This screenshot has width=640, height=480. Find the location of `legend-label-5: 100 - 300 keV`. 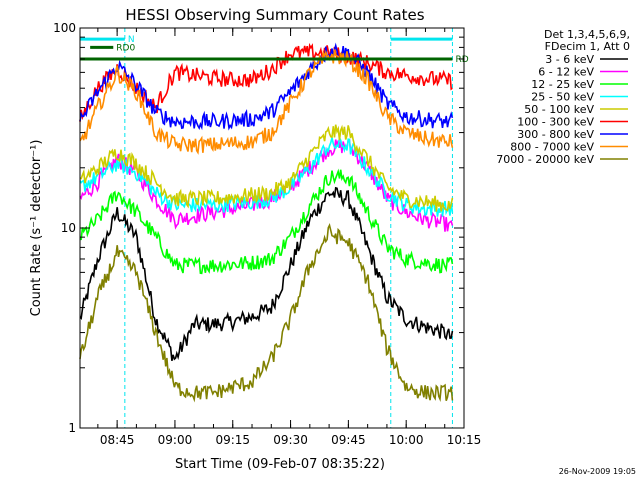

legend-label-5: 100 - 300 keV is located at coordinates (555, 122).